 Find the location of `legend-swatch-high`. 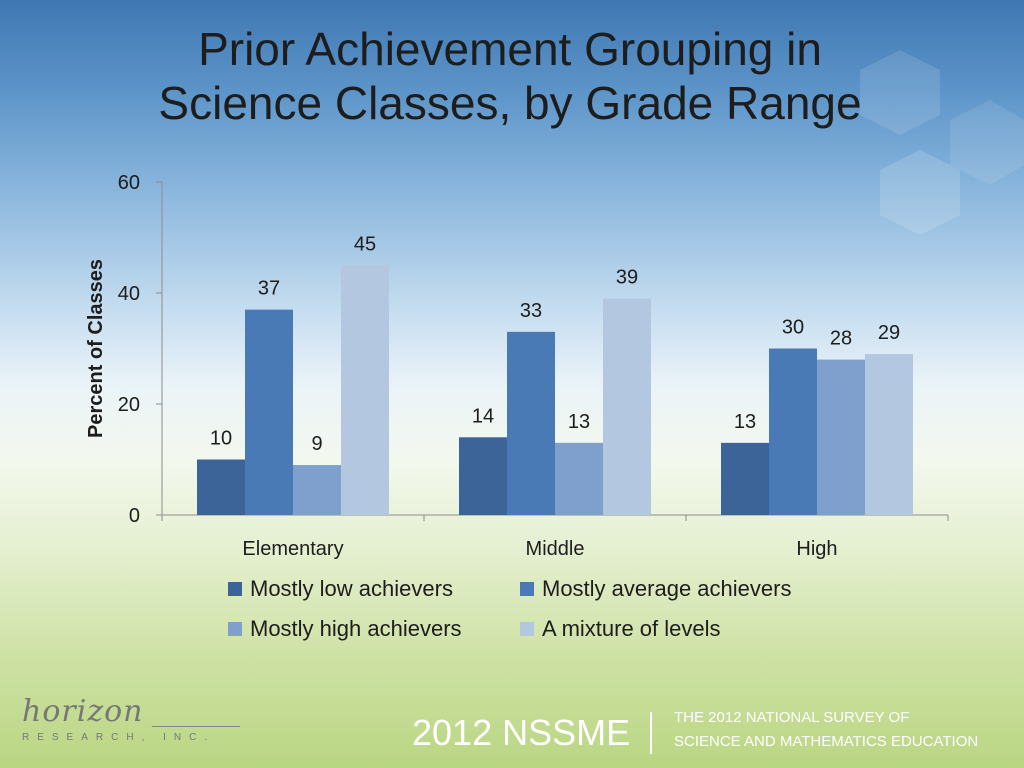

legend-swatch-high is located at coordinates (235, 629).